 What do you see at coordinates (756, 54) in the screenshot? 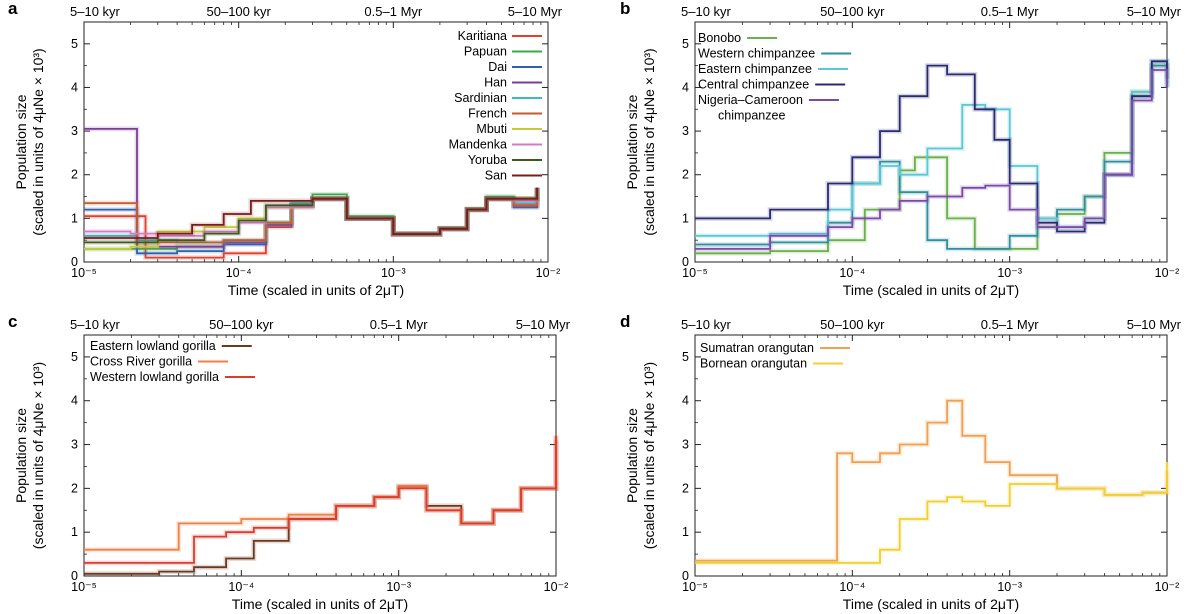
I see `legend-label: Western chimpanzee` at bounding box center [756, 54].